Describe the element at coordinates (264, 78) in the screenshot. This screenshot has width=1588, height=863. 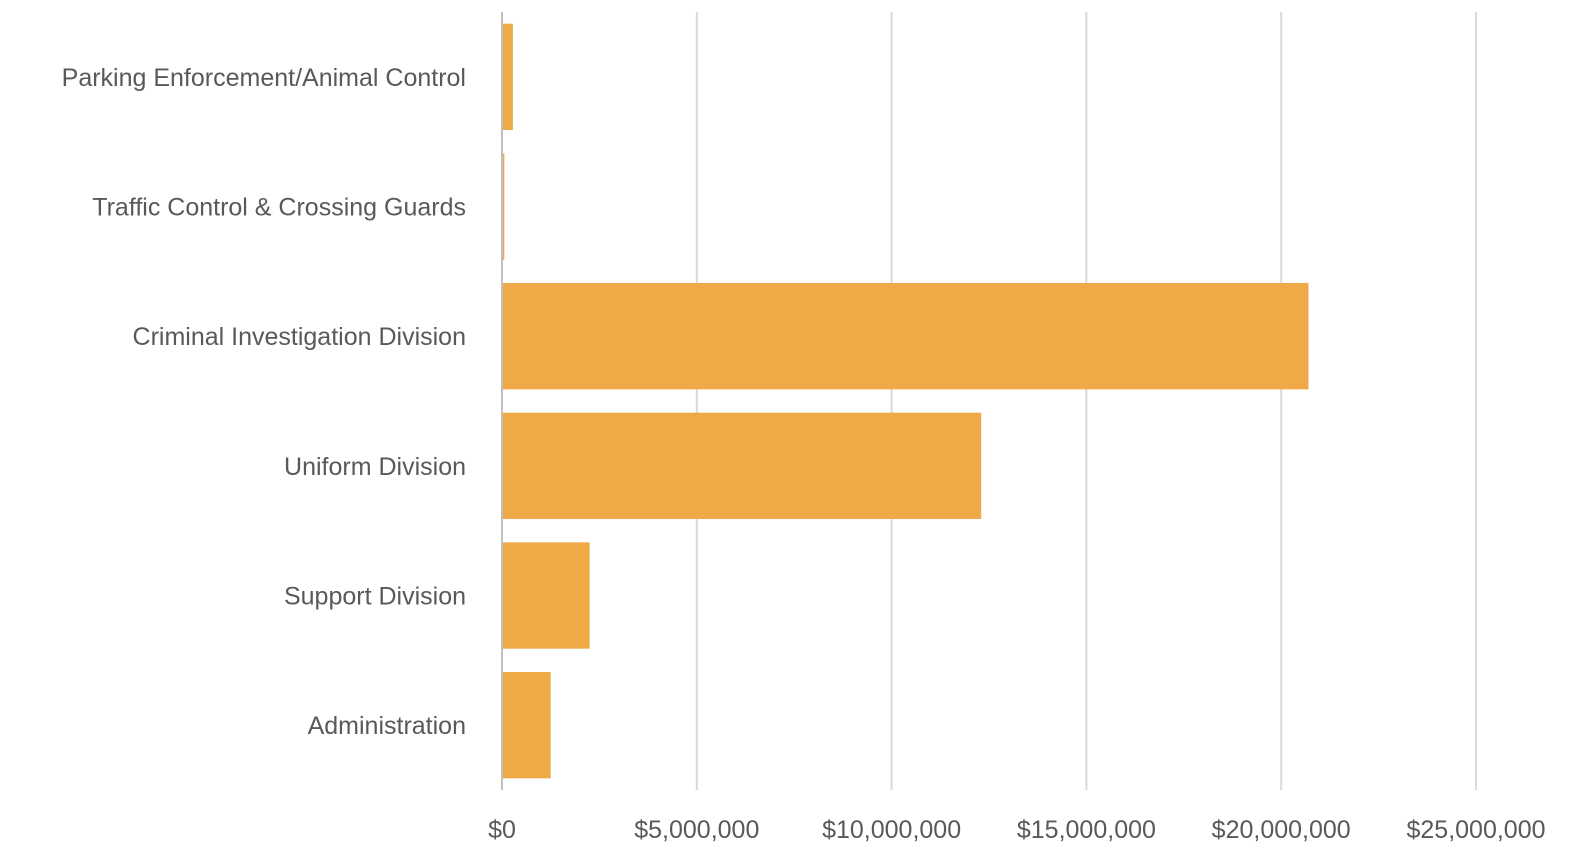
I see `category-label-0: Parking Enforcement/Animal Control` at that location.